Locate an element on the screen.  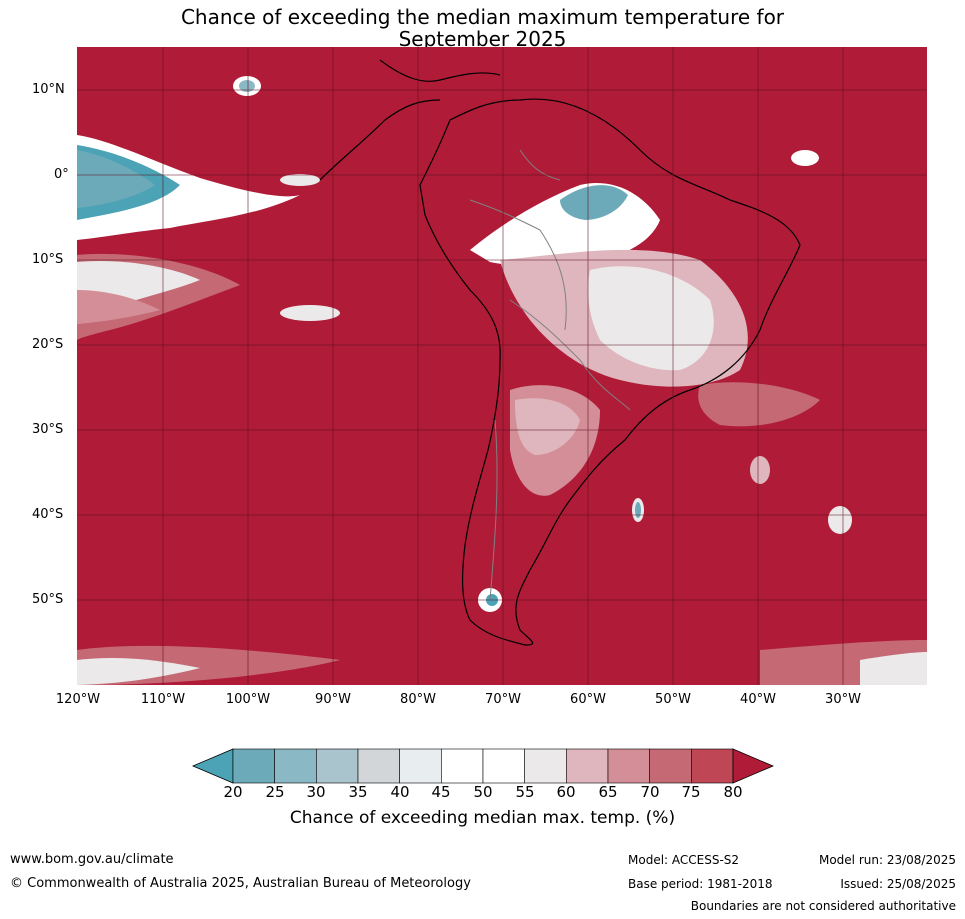
atlantic-blob-east2 is located at coordinates (760, 470).